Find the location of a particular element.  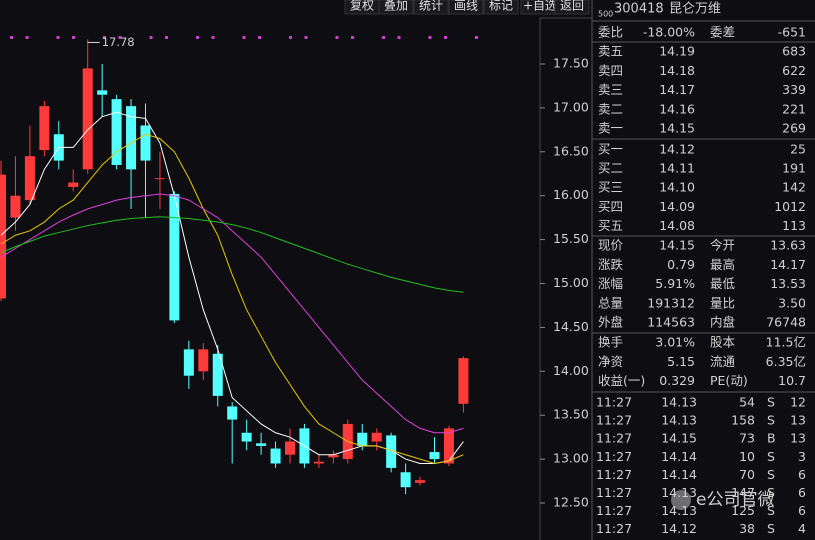

toolbar-label: 返回 is located at coordinates (572, 6).